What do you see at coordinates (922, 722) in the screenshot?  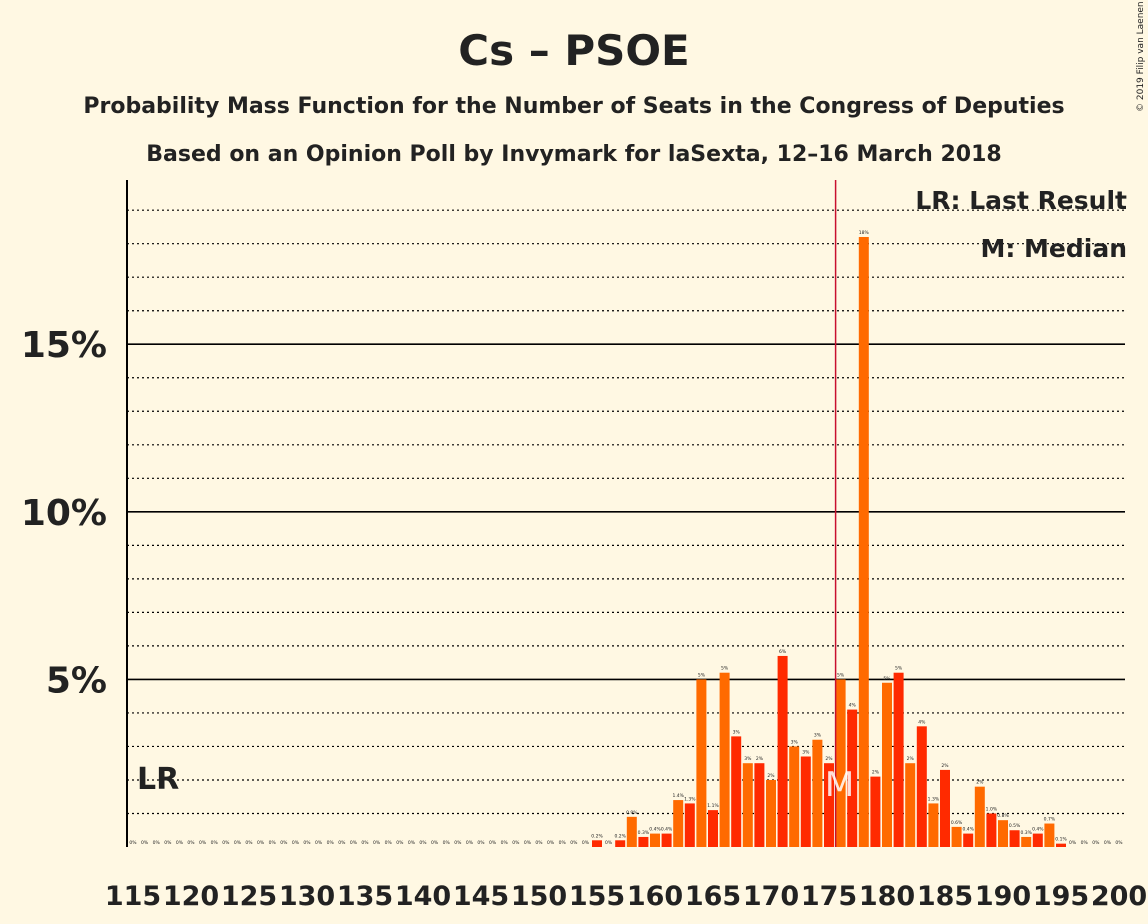 I see `data-label-183: 4%` at bounding box center [922, 722].